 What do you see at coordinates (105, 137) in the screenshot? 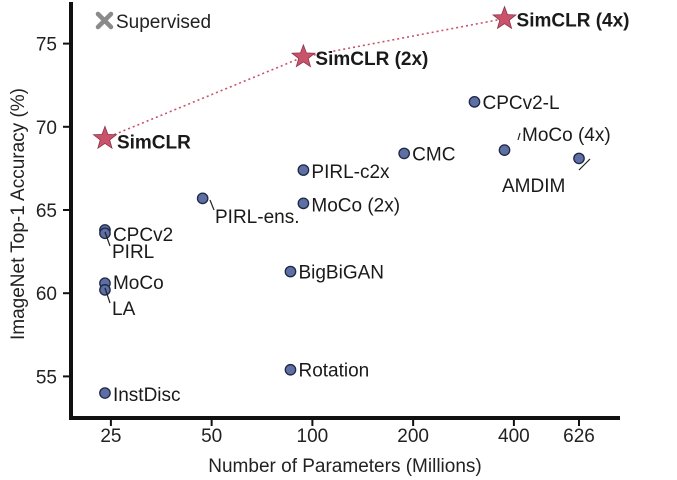
I see `point-simclr` at bounding box center [105, 137].